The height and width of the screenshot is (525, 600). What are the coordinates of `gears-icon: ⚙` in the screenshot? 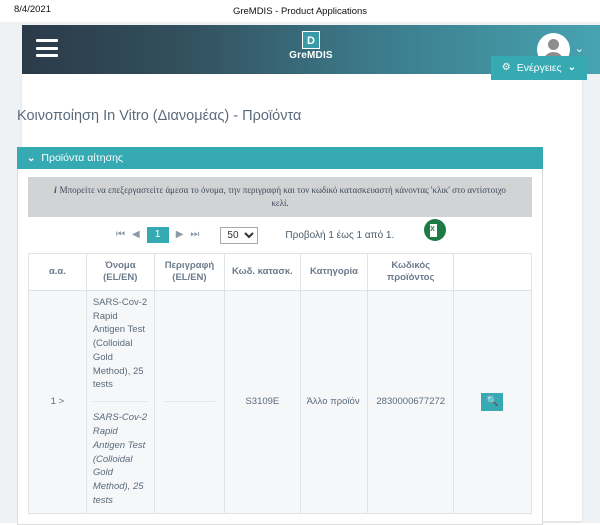 It's located at (506, 67).